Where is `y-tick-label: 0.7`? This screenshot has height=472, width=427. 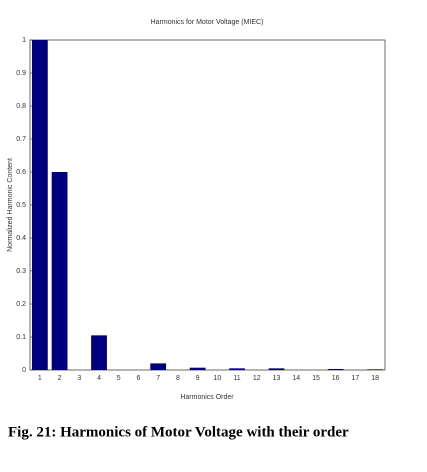
y-tick-label: 0.7 is located at coordinates (21, 139).